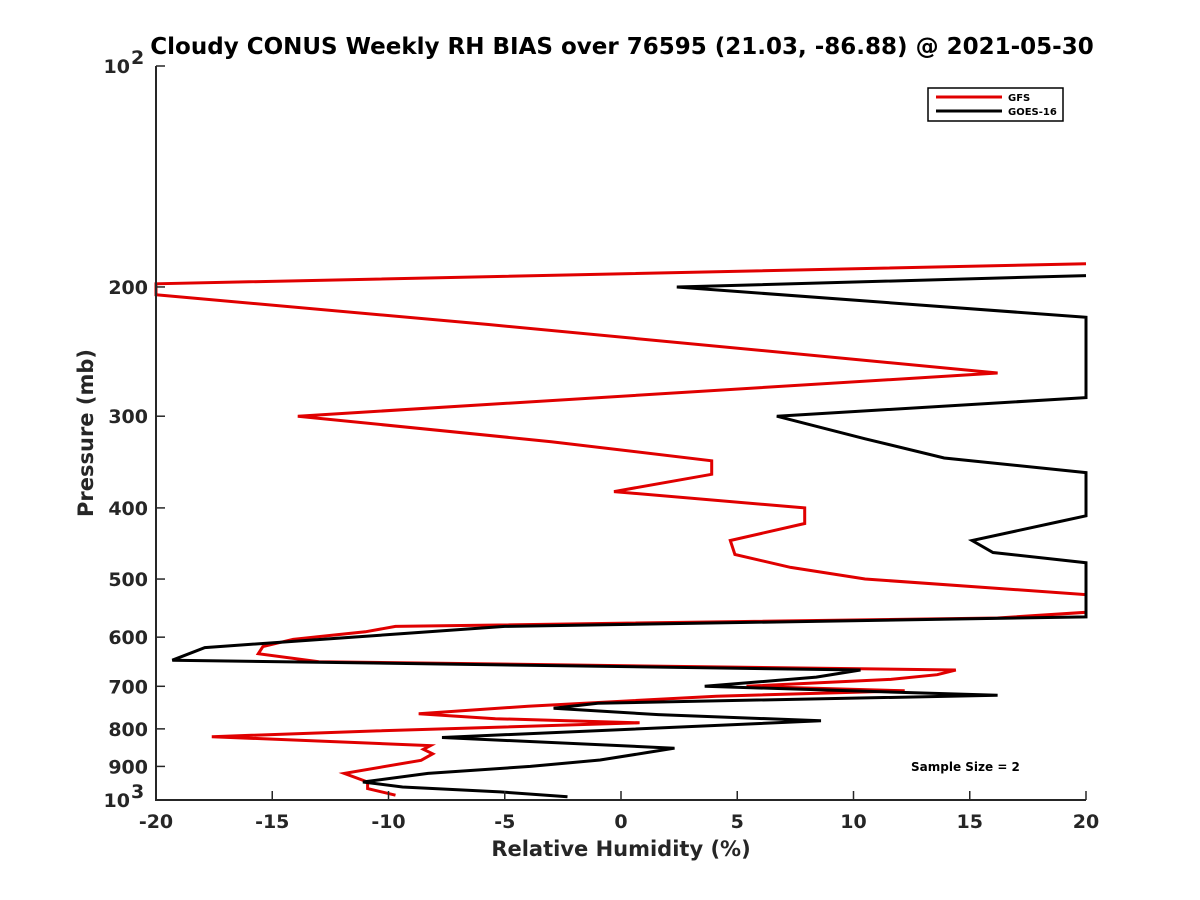 The height and width of the screenshot is (900, 1200). Describe the element at coordinates (128, 417) in the screenshot. I see `y-tick-label: 300` at that location.